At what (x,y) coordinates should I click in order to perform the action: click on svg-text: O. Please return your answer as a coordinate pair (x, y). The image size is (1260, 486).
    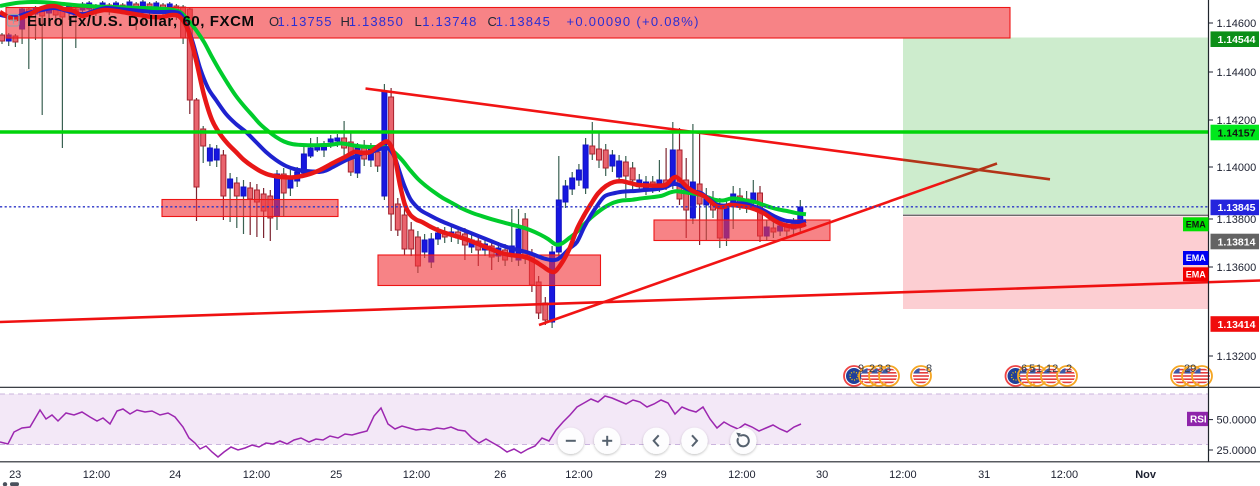
    Looking at the image, I should click on (274, 21).